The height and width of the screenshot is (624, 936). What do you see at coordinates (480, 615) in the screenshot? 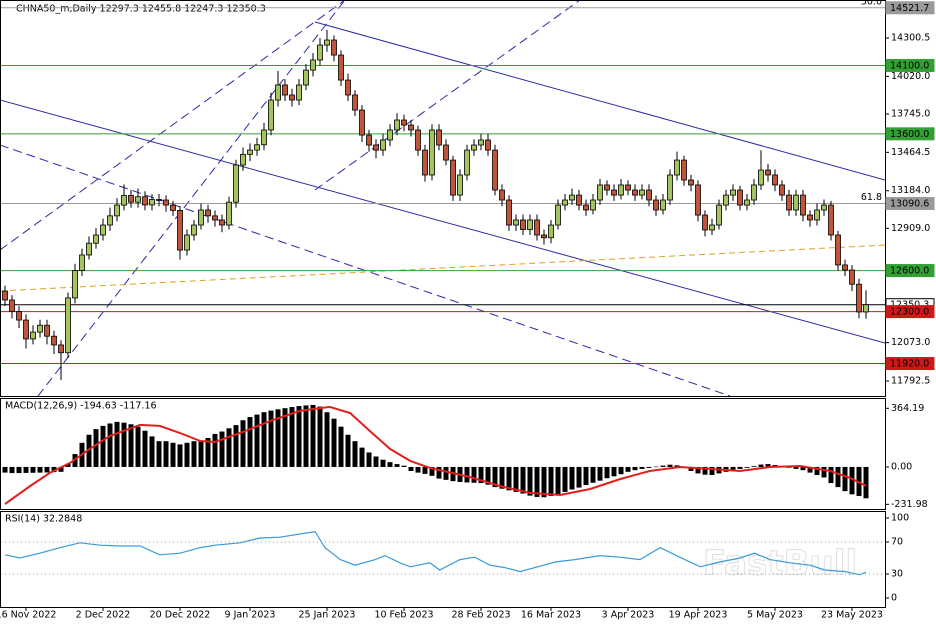
I see `x-tick-label: 28 Feb 2023` at bounding box center [480, 615].